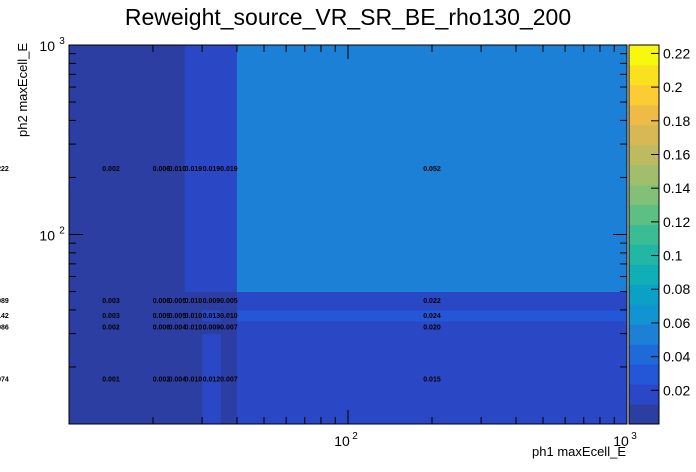 Image resolution: width=696 pixels, height=472 pixels. What do you see at coordinates (62, 231) in the screenshot?
I see `y-tick-exponent: 2` at bounding box center [62, 231].